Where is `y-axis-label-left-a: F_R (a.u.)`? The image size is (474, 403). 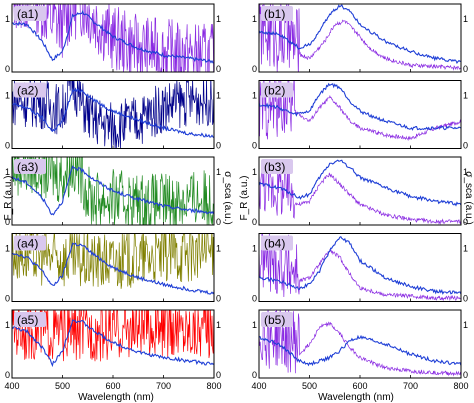
y-axis-label-left-a: F_R (a.u.) is located at coordinates (8, 197).